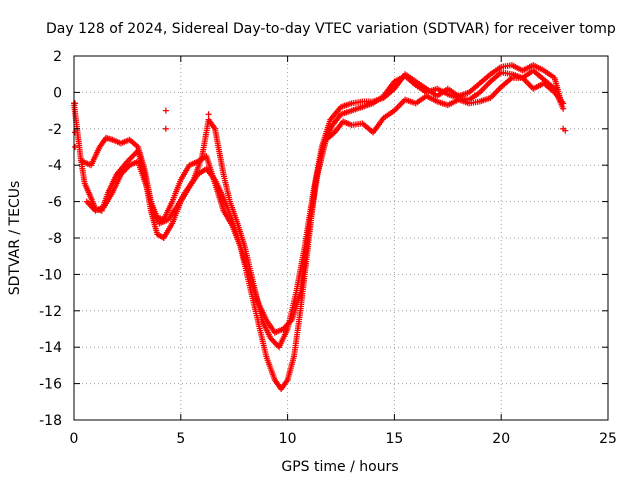 The width and height of the screenshot is (640, 480). Describe the element at coordinates (50, 421) in the screenshot. I see `y-tick-label: -18` at that location.